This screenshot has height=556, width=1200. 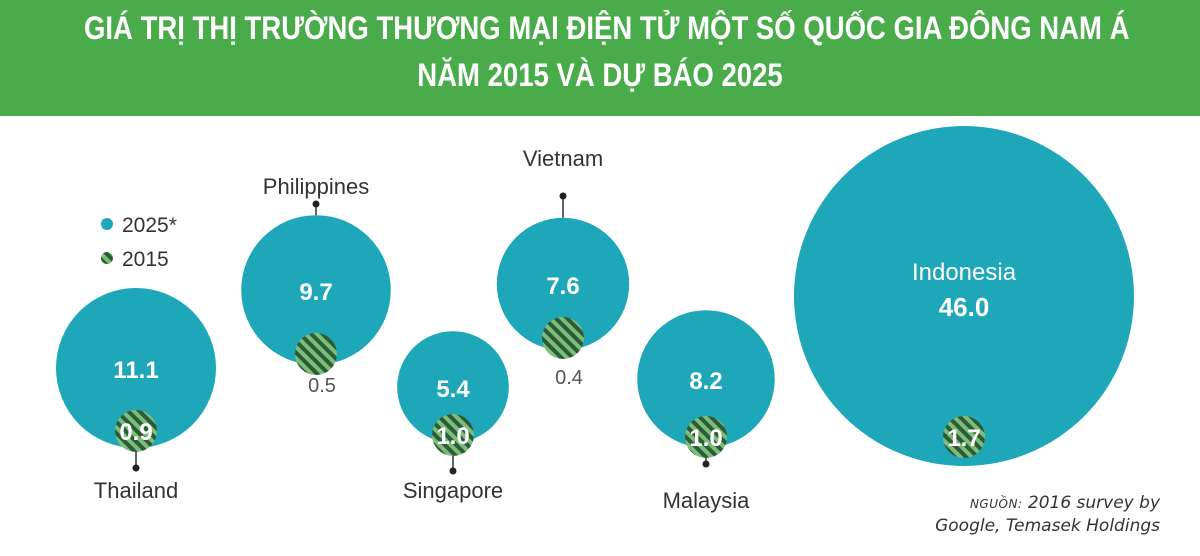 I want to click on bubble-singapore: 5.4 1.0 Singapore, so click(x=453, y=417).